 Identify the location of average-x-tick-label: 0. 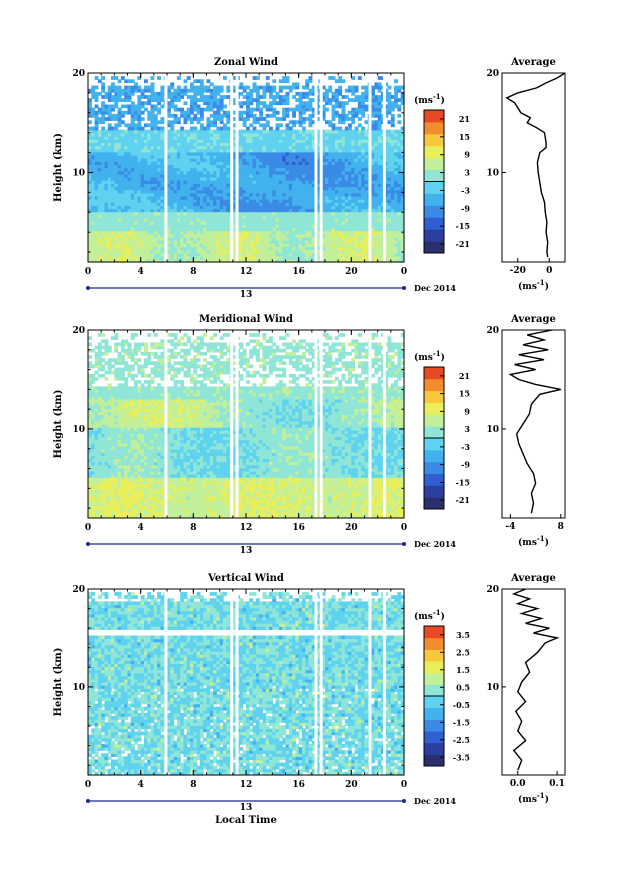
(549, 271).